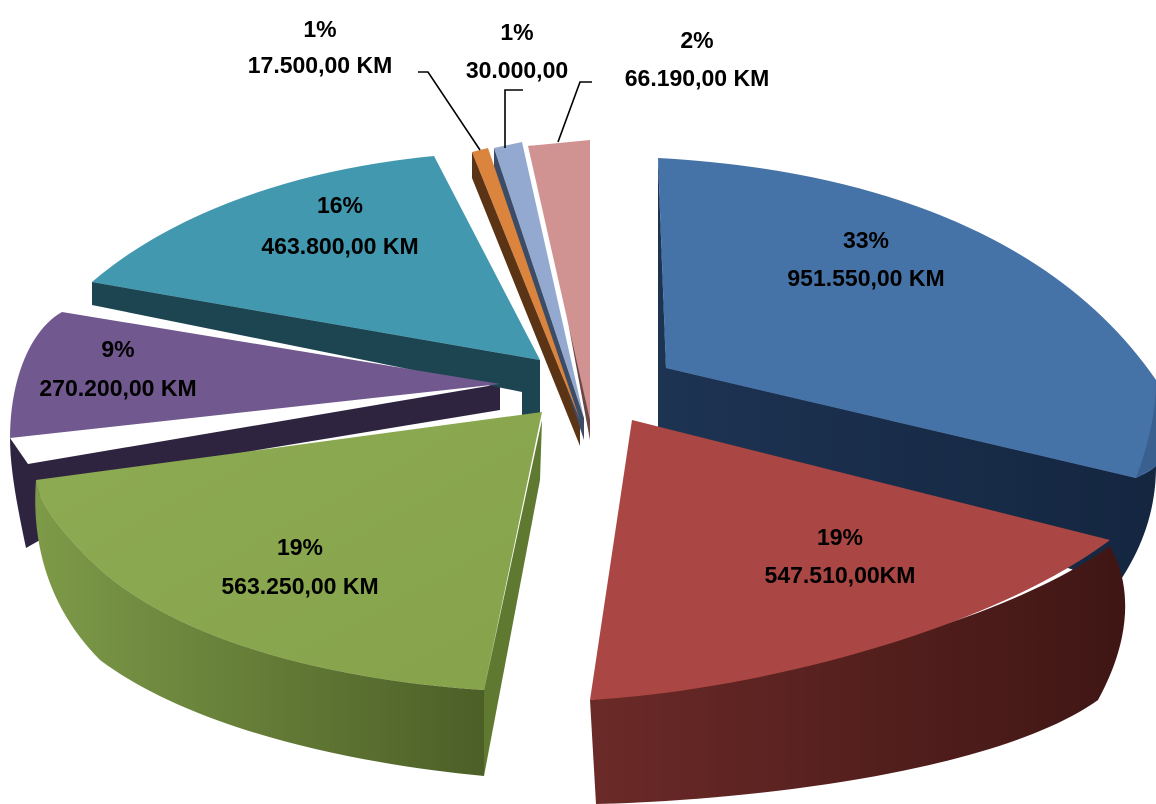  I want to click on slice-7-percent-label: 1%, so click(516, 32).